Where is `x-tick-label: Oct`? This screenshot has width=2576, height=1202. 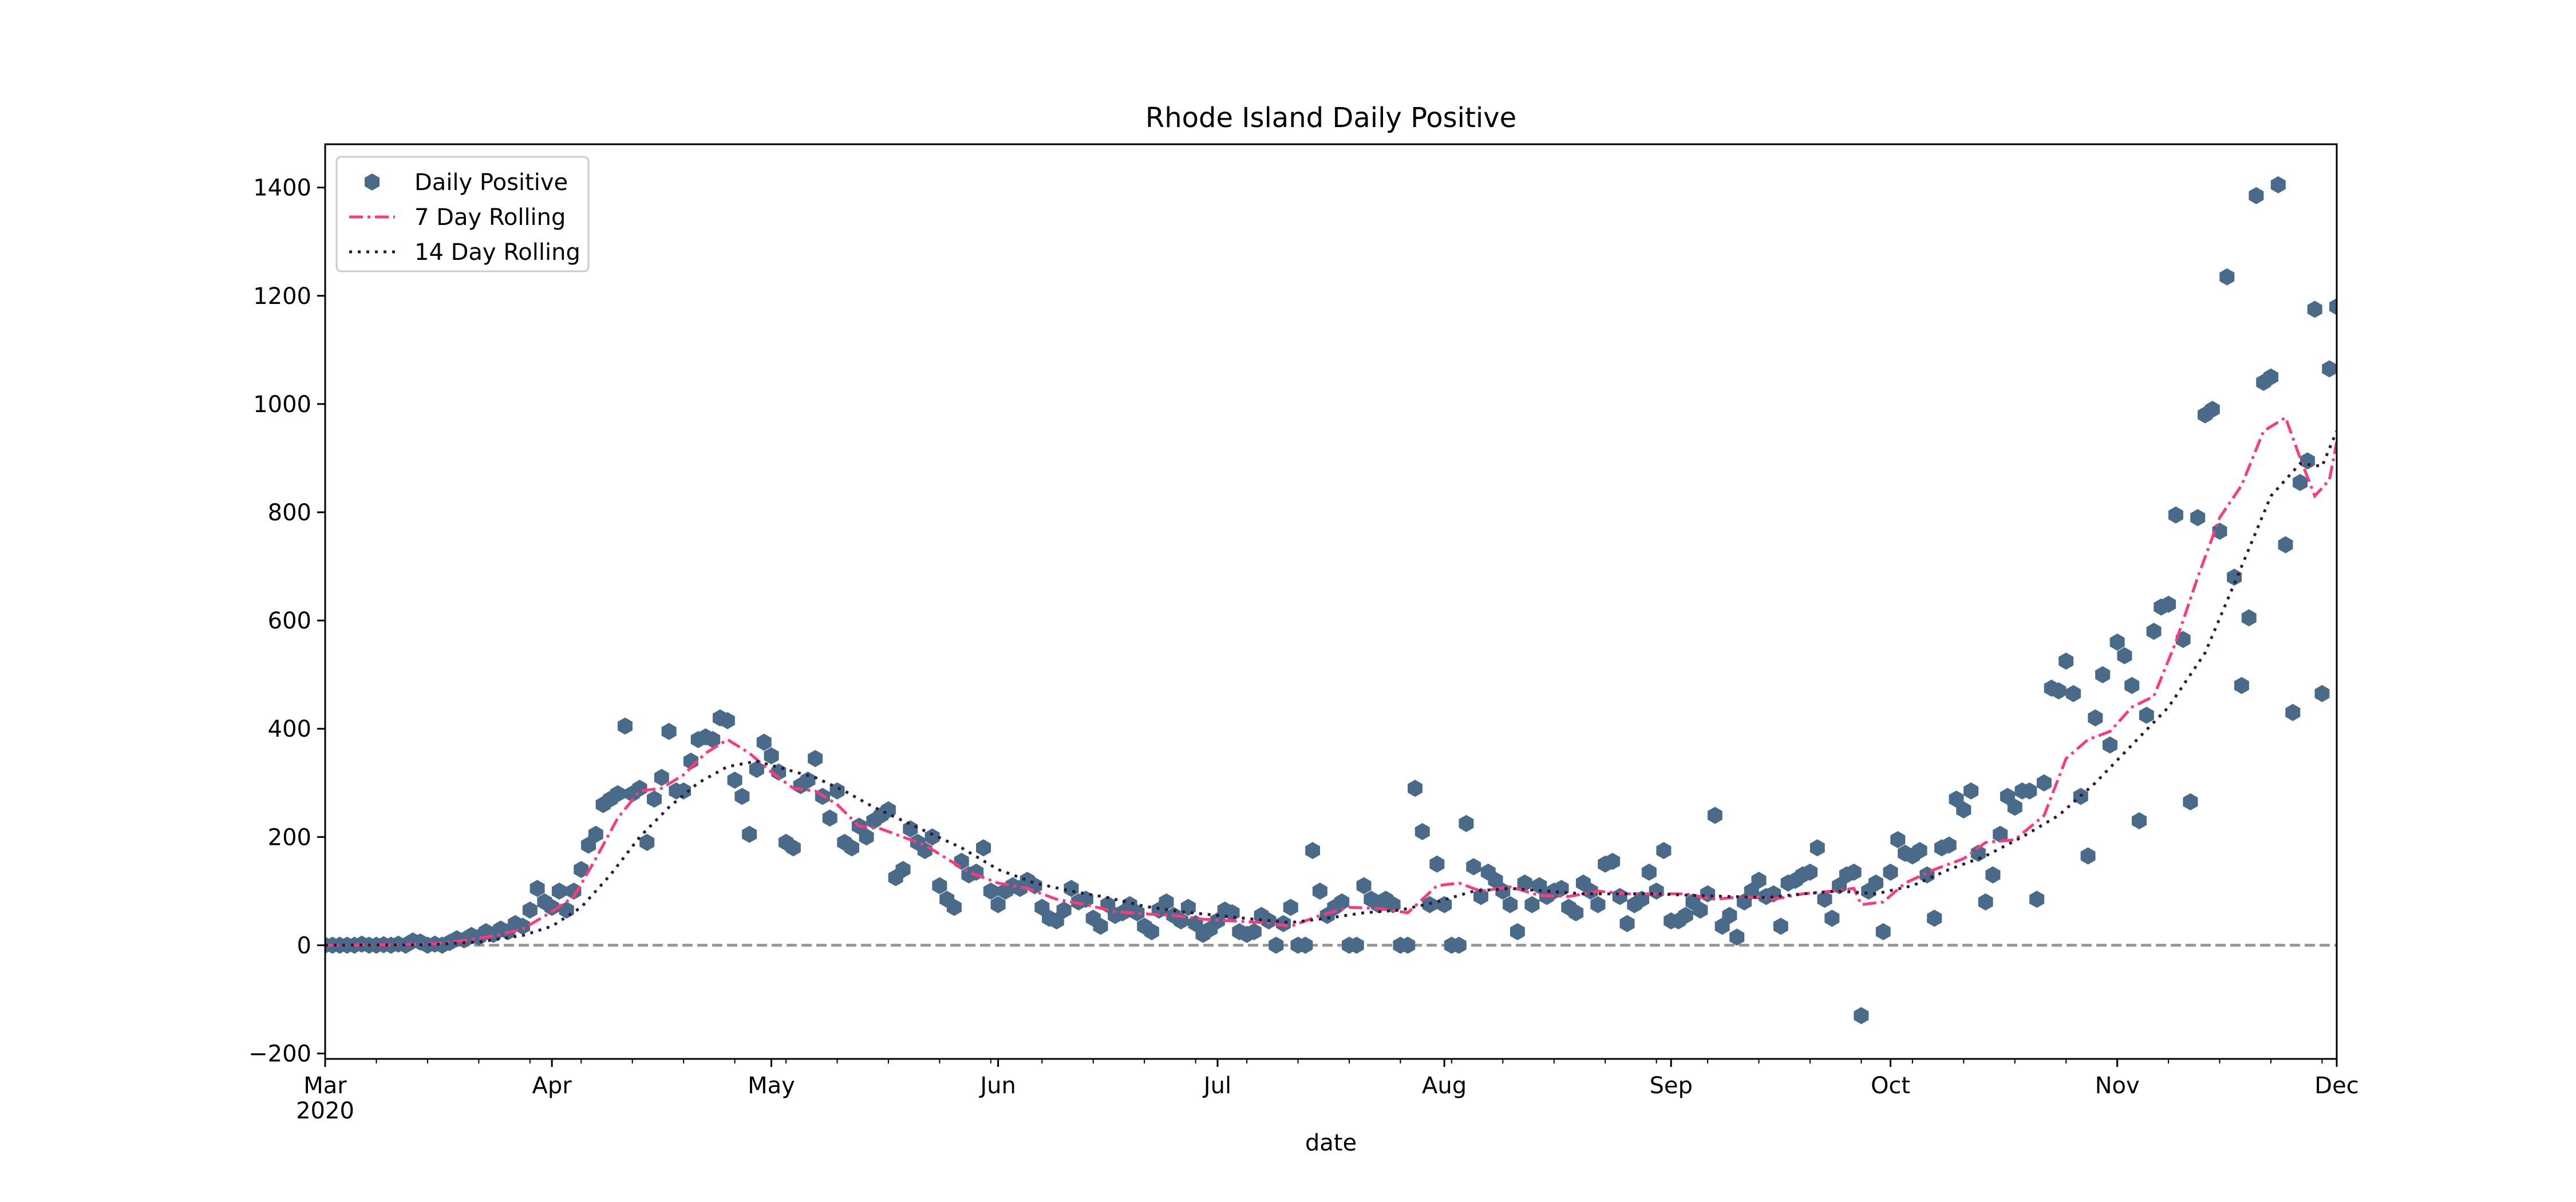
x-tick-label: Oct is located at coordinates (1890, 1086).